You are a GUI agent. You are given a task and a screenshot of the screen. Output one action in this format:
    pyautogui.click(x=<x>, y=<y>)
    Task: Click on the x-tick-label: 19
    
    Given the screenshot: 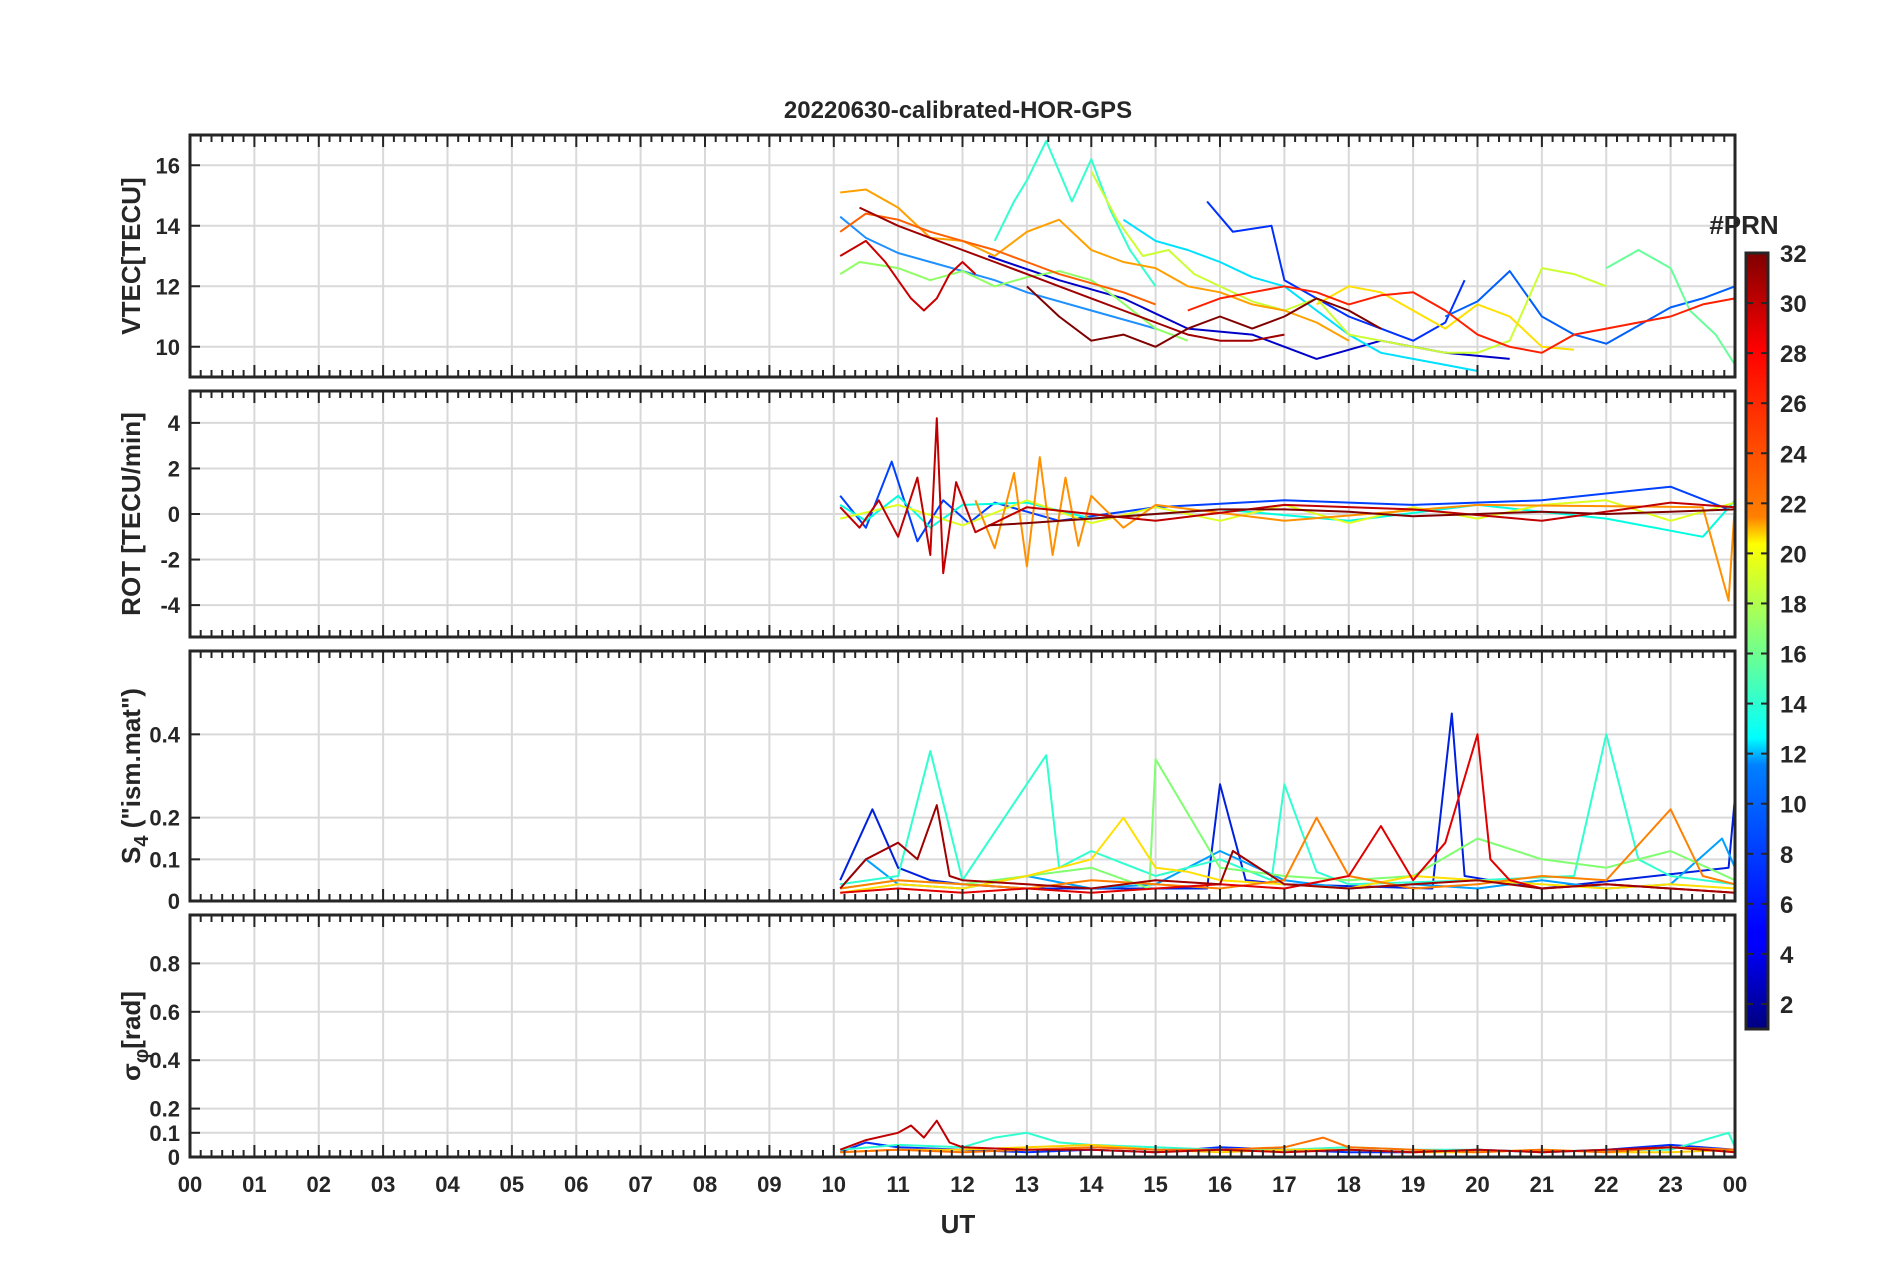 What is the action you would take?
    pyautogui.click(x=1413, y=1184)
    